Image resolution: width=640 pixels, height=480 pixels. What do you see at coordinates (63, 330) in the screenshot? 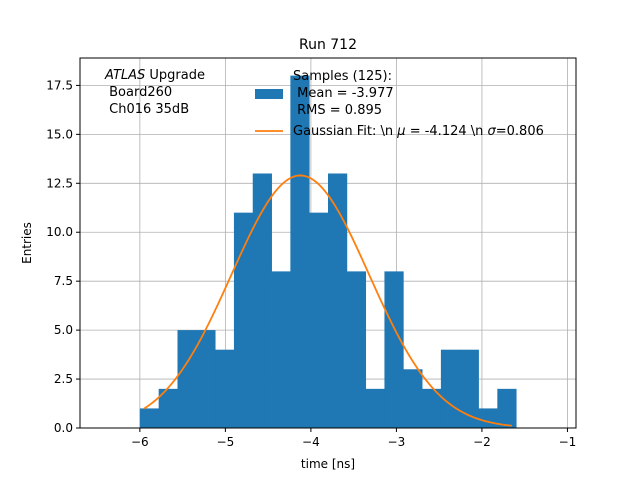
I see `y-tick-label: 5.0` at bounding box center [63, 330].